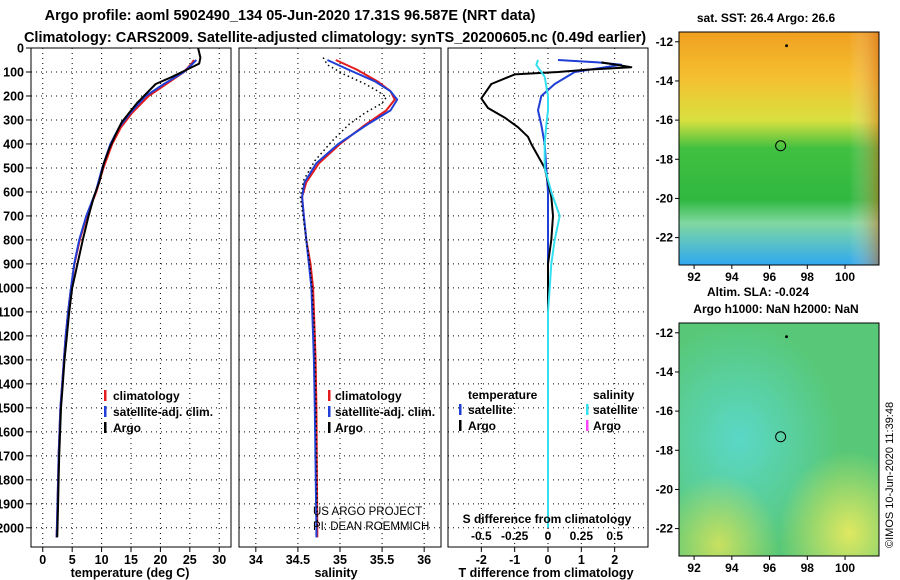 The width and height of the screenshot is (900, 580). I want to click on map-y-tick-label: -18, so click(665, 450).